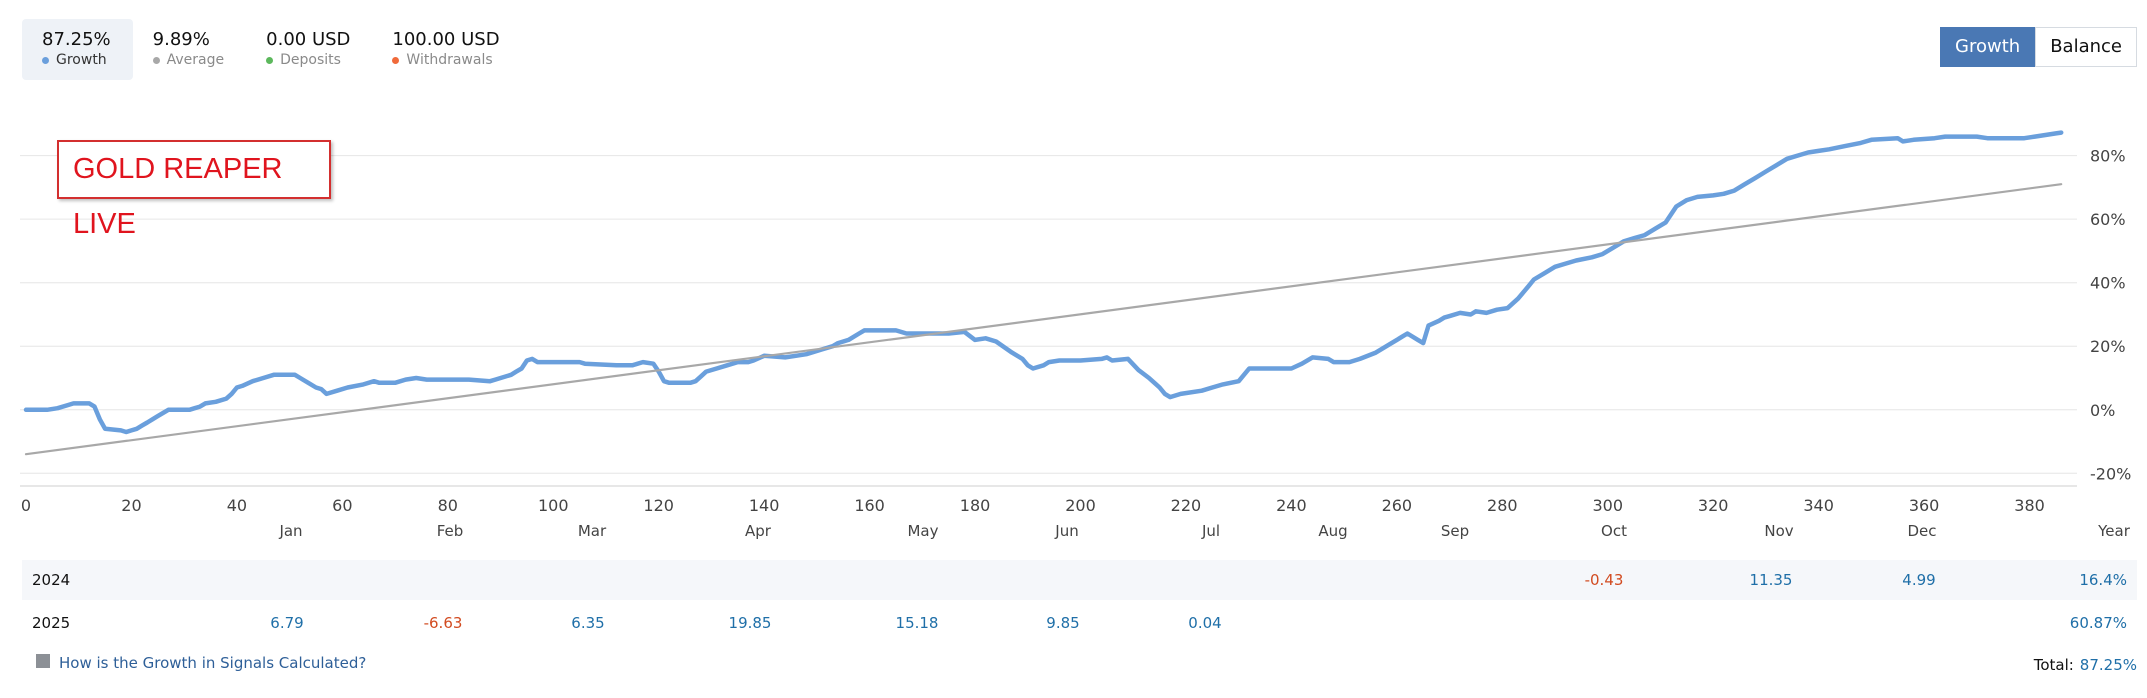 This screenshot has width=2147, height=698. Describe the element at coordinates (195, 60) in the screenshot. I see `stat-label-text: Average` at that location.